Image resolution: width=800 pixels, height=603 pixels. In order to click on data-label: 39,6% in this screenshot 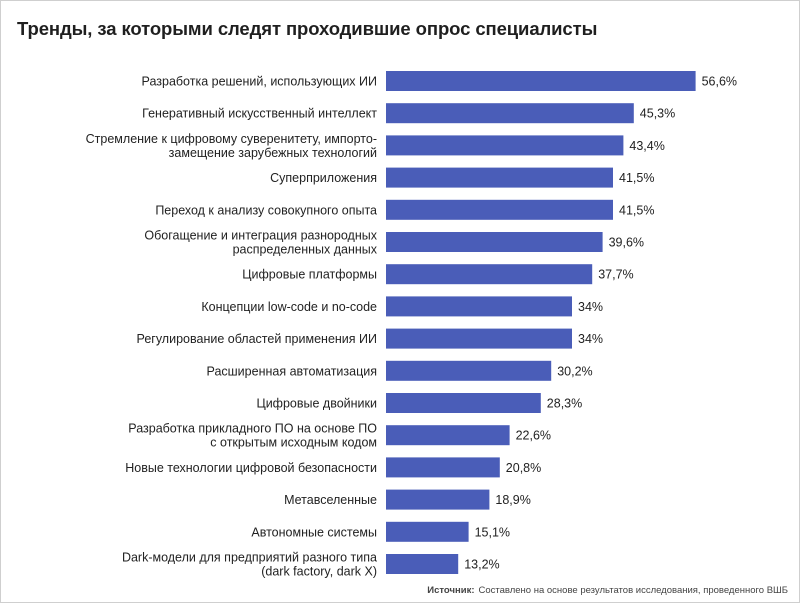, I will do `click(626, 243)`.